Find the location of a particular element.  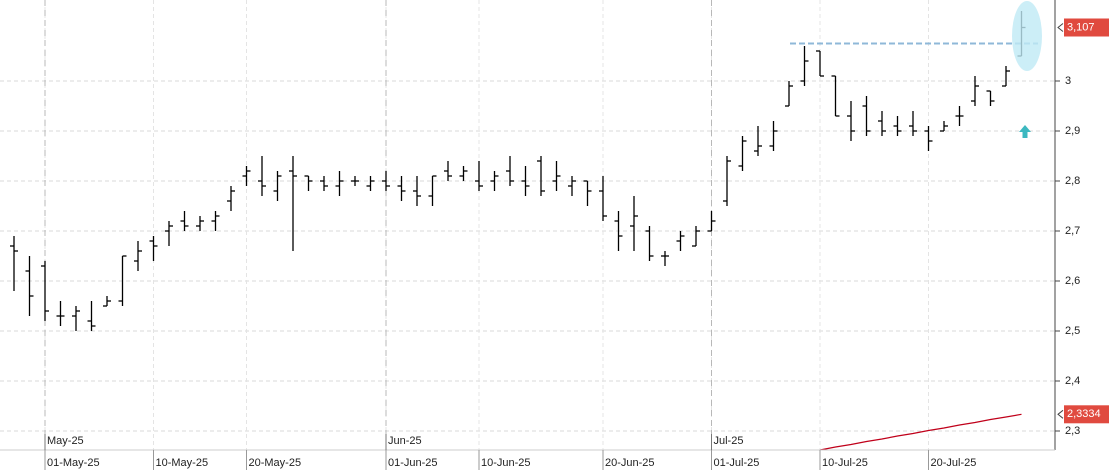

y-tick-label: 2,4 is located at coordinates (1072, 381).